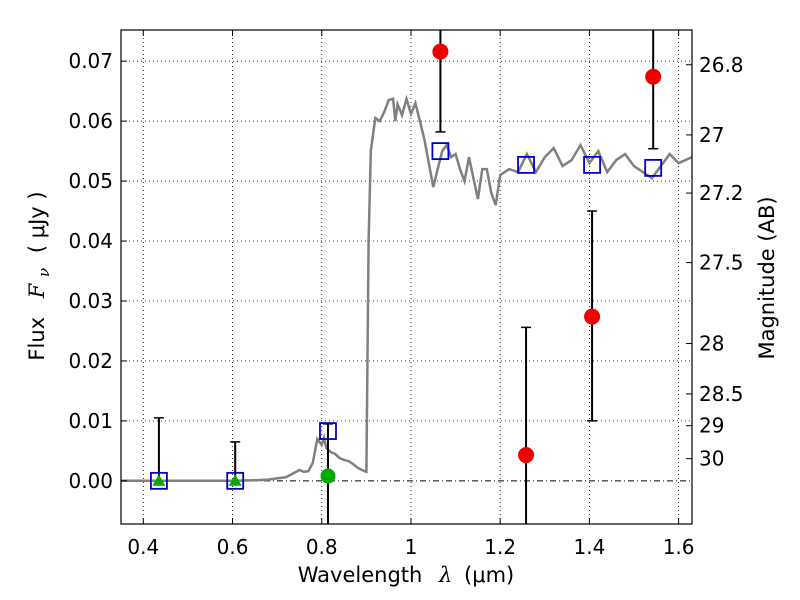 This screenshot has height=600, width=800. I want to click on x-tick-label: 1, so click(411, 547).